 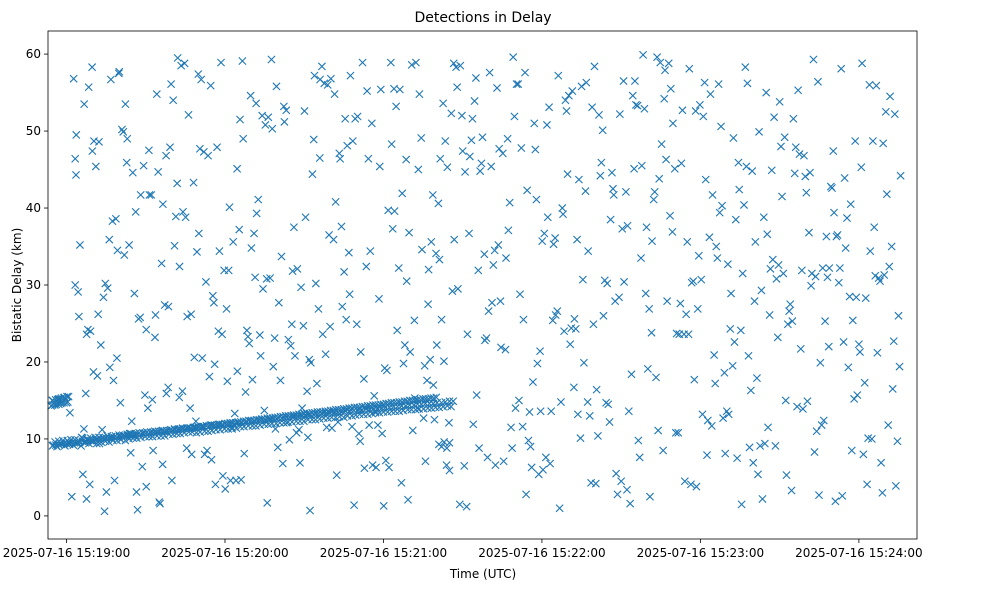 I want to click on x-tick-label: 2025-07-16 15:21:00, so click(x=383, y=553).